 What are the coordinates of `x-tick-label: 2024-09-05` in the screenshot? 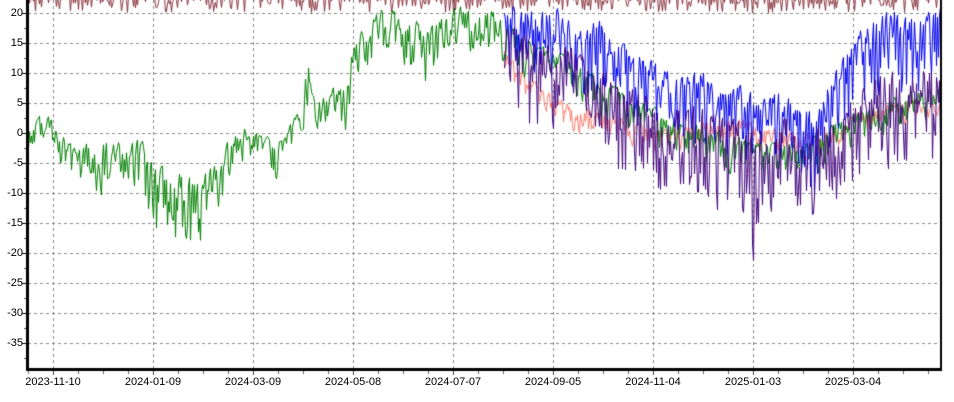 It's located at (553, 382).